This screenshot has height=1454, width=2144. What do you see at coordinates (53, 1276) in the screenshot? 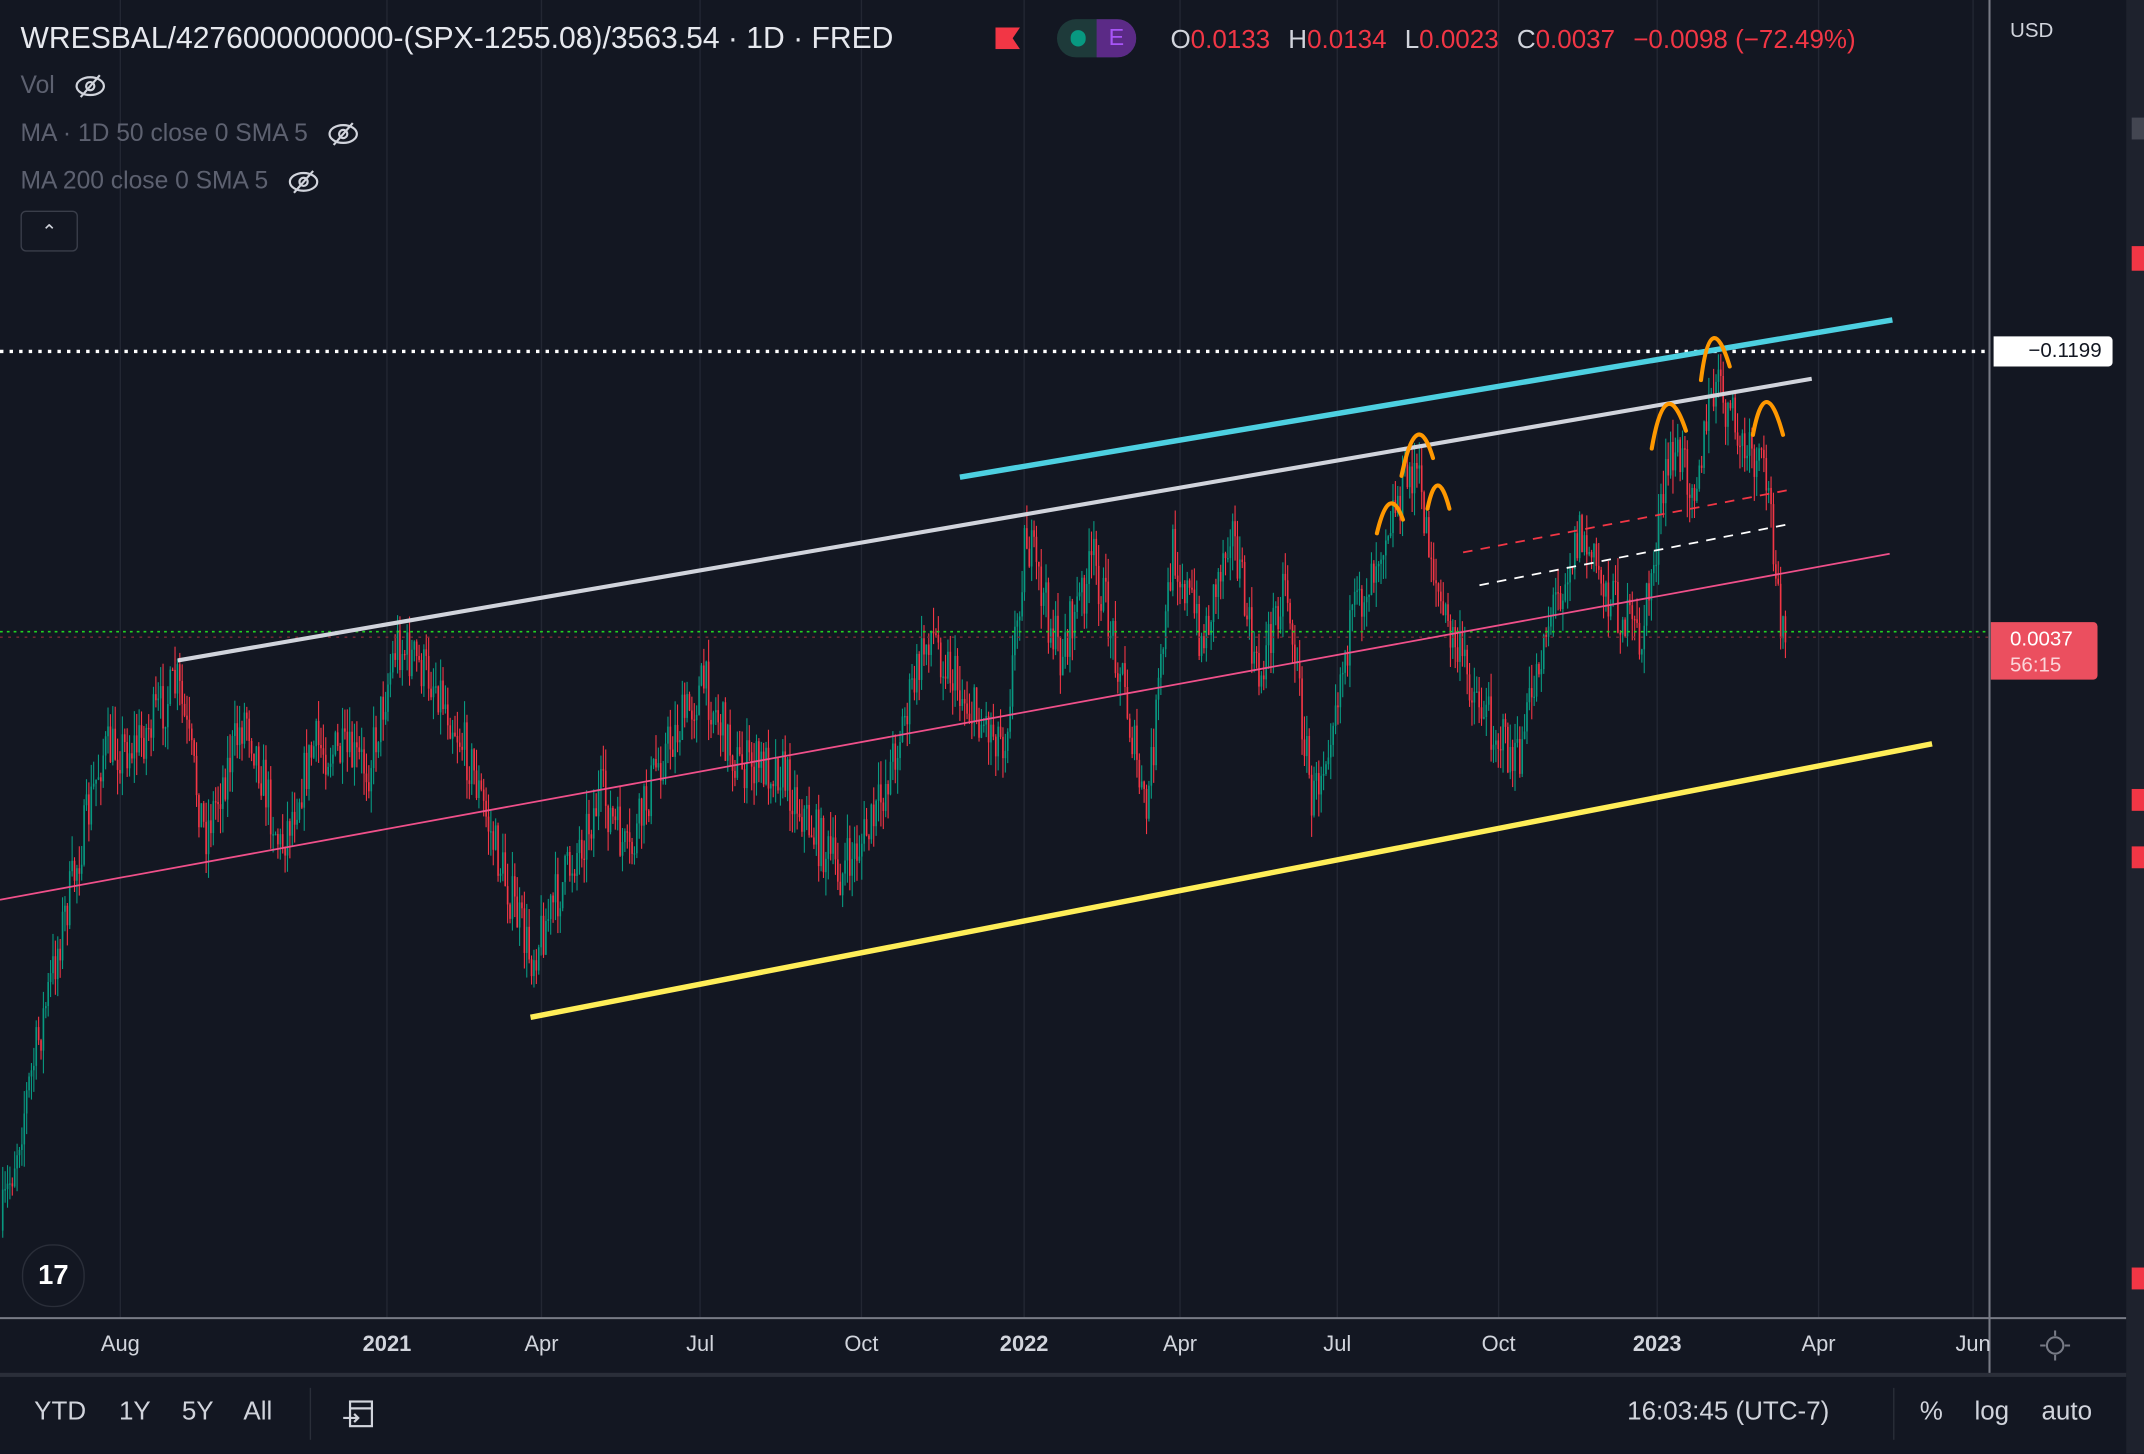
I see `tradingview-logo: 17` at bounding box center [53, 1276].